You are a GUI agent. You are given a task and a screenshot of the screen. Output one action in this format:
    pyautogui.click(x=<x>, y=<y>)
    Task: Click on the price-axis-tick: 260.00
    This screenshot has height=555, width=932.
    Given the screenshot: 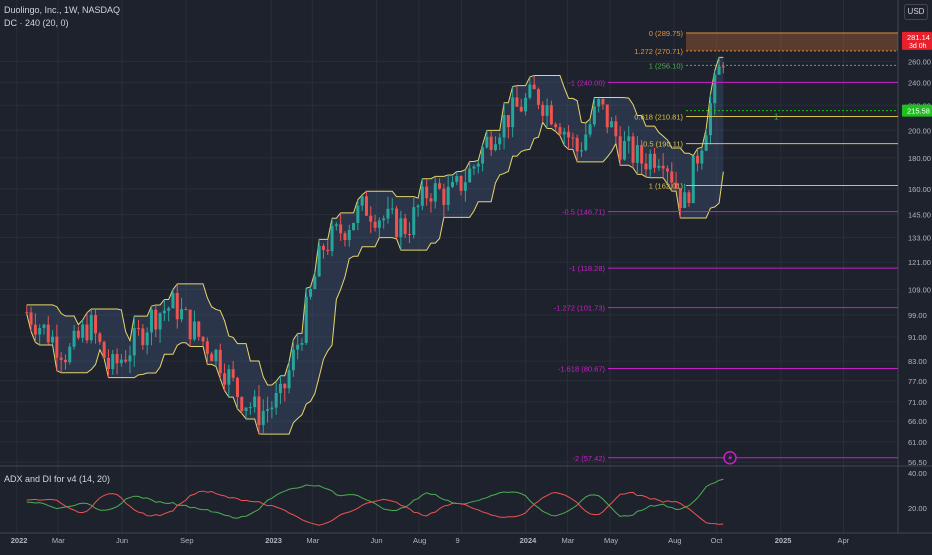 What is the action you would take?
    pyautogui.click(x=919, y=61)
    